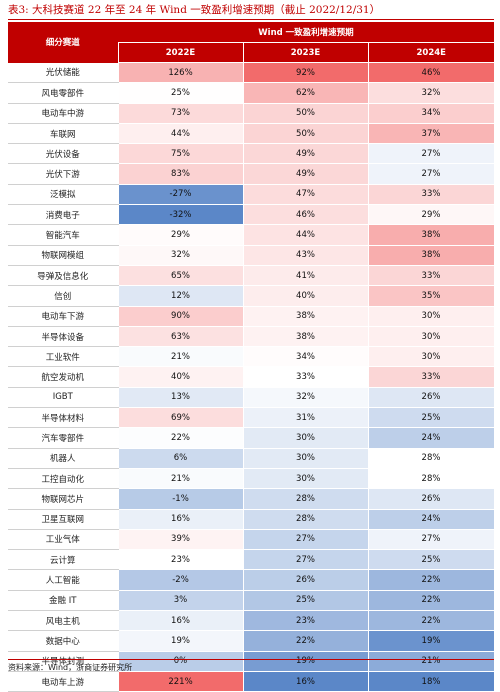 The width and height of the screenshot is (500, 692). I want to click on row-category: 半导体材料, so click(63, 418).